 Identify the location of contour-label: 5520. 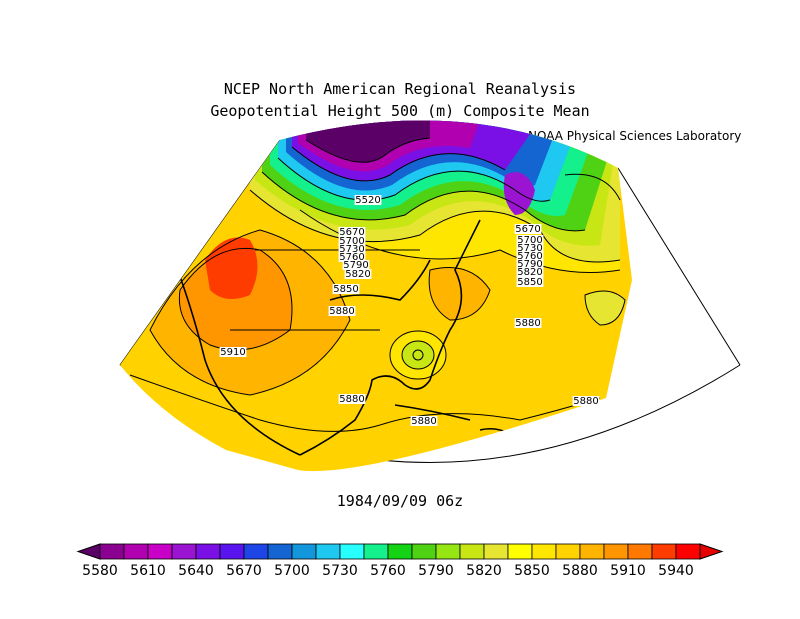
(367, 200).